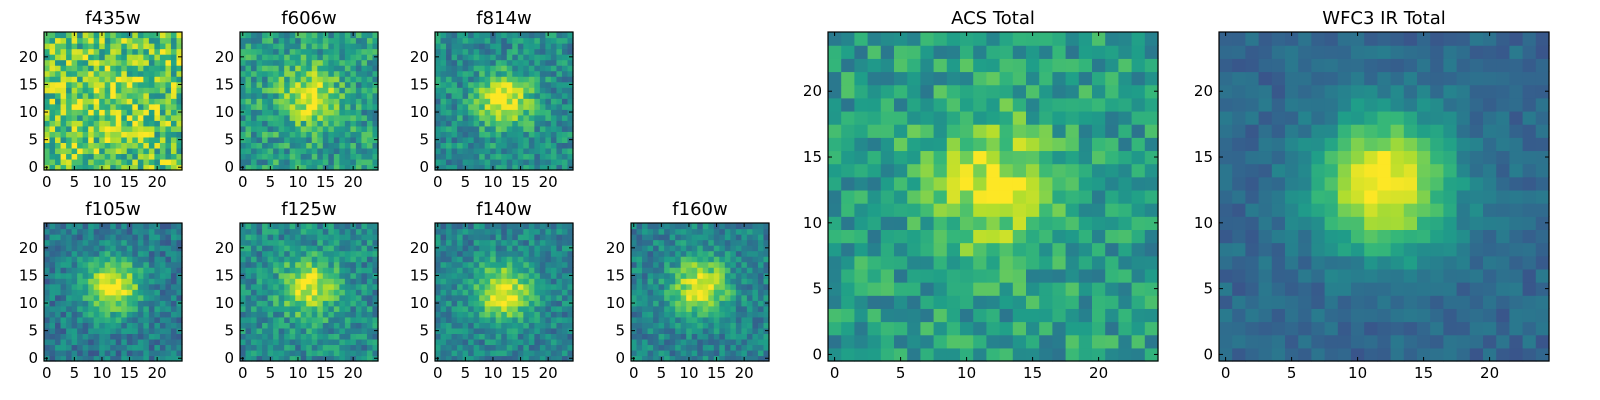 This screenshot has width=1600, height=400. Describe the element at coordinates (243, 182) in the screenshot. I see `x-tick-label: 0` at that location.